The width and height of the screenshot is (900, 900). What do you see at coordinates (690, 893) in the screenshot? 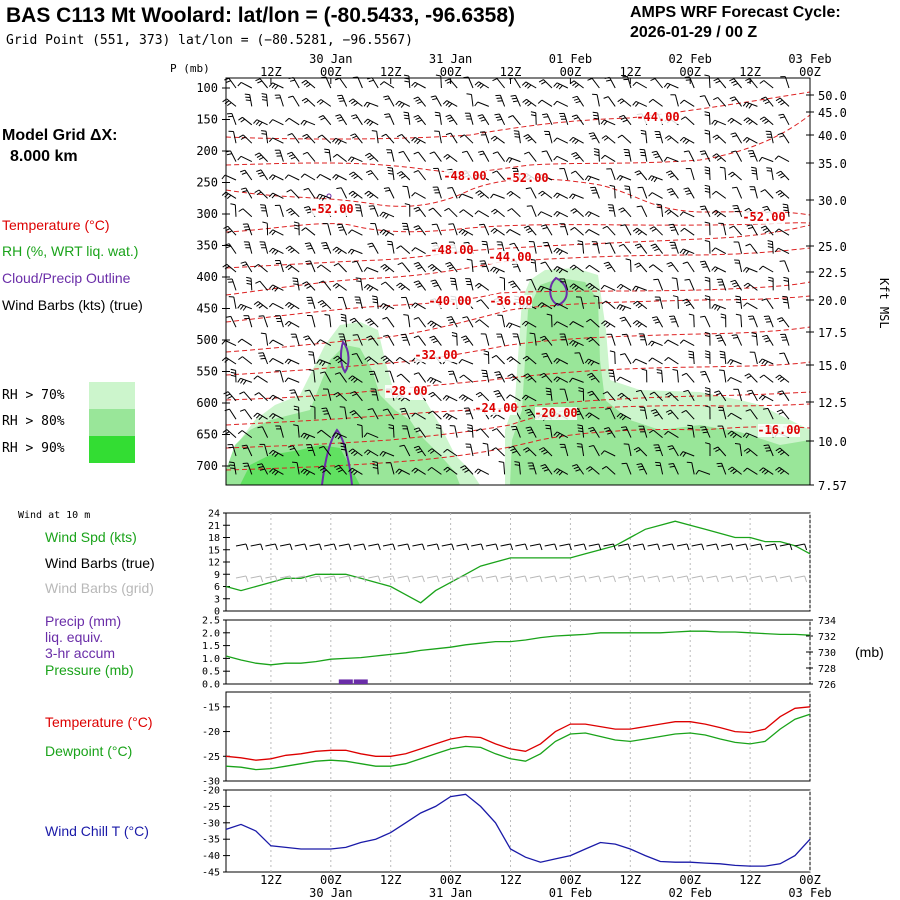
I see `bottom-axis-date-label: 02 Feb` at bounding box center [690, 893].